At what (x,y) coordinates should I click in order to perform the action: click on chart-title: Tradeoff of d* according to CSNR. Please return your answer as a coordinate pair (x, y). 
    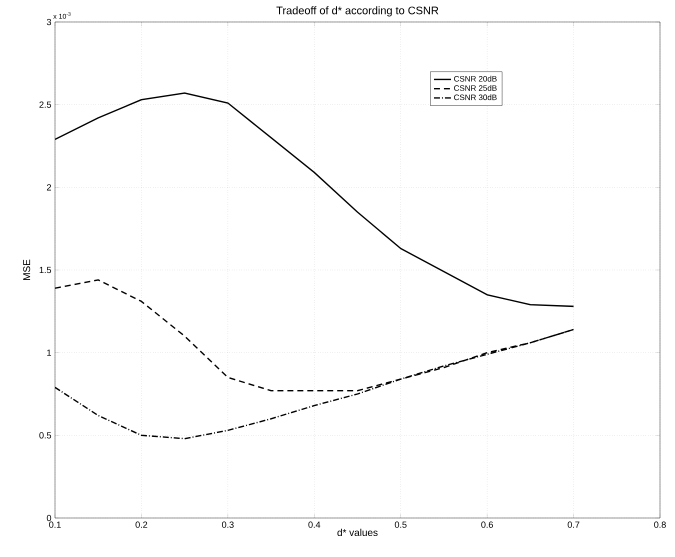
    Looking at the image, I should click on (357, 11).